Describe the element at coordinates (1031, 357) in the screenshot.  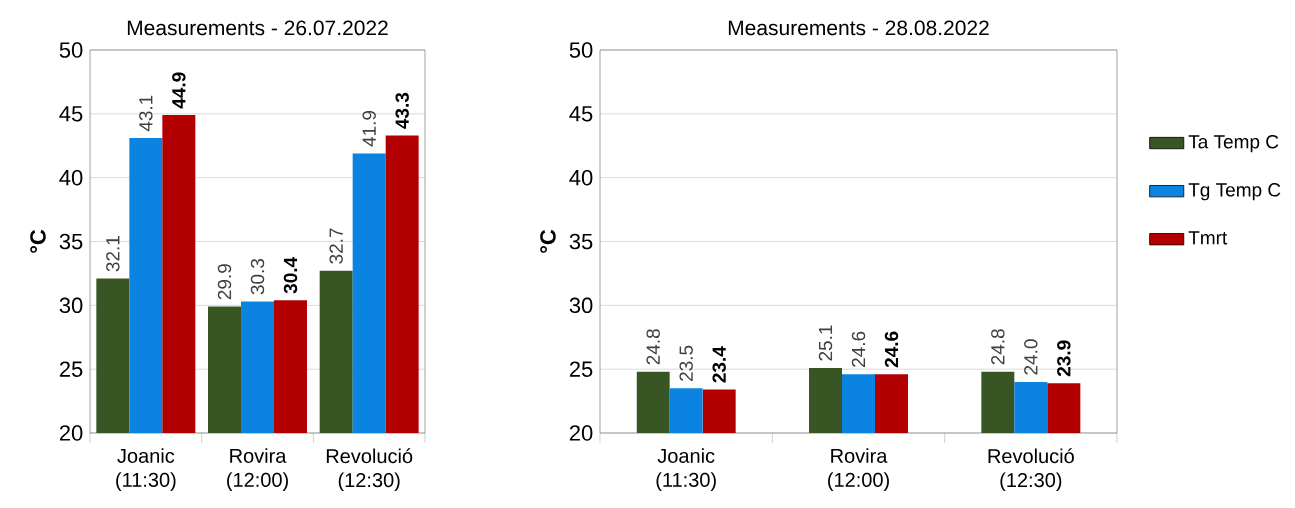
I see `data-label: 24.0` at that location.